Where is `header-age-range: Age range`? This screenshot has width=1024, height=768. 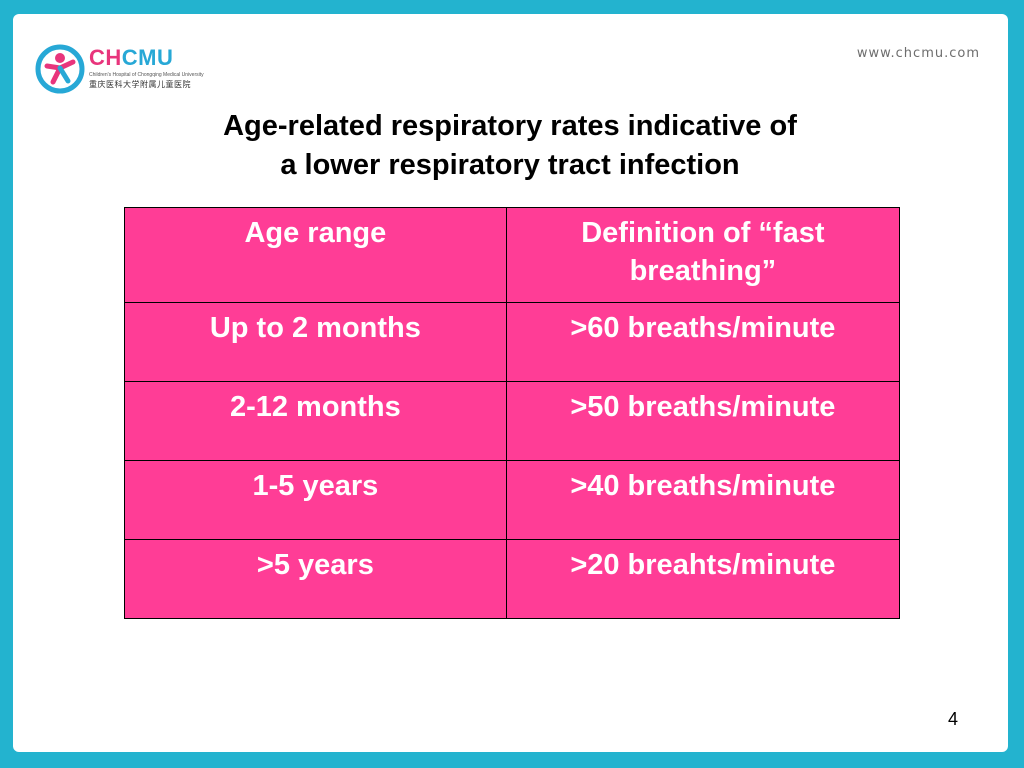
header-age-range: Age range is located at coordinates (315, 255).